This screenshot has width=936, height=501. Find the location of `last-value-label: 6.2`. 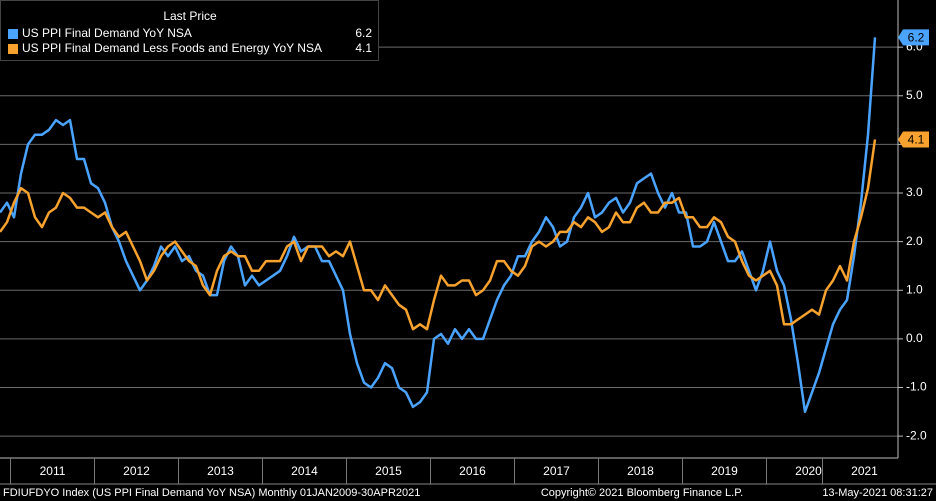

last-value-label: 6.2 is located at coordinates (916, 38).